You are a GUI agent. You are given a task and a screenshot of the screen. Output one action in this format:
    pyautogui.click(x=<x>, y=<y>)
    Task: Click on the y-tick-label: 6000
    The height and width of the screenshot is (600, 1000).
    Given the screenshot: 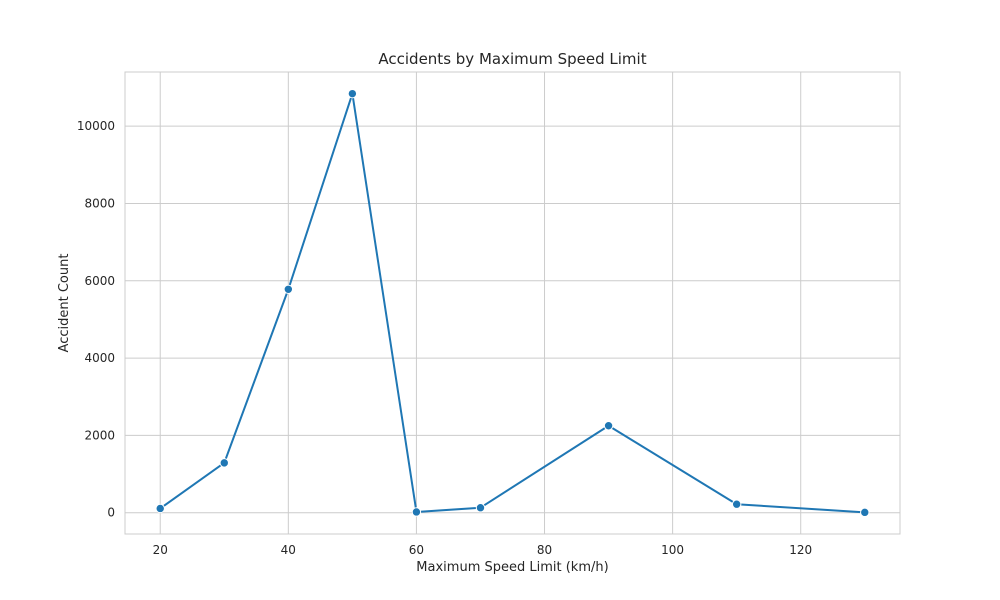 What is the action you would take?
    pyautogui.click(x=99, y=281)
    